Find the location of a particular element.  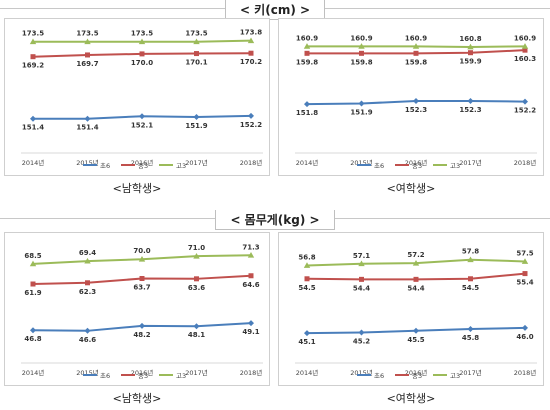

data-label: 63.7 is located at coordinates (141, 288).